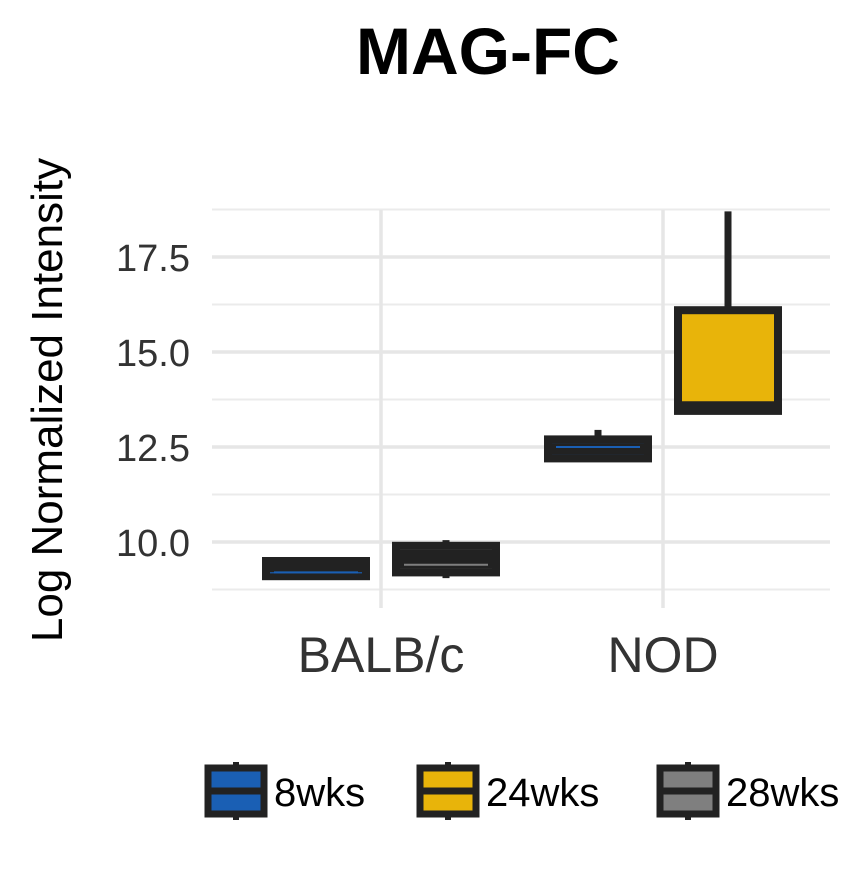 The width and height of the screenshot is (855, 870). Describe the element at coordinates (153, 354) in the screenshot. I see `y-tick-label: 15.0` at that location.